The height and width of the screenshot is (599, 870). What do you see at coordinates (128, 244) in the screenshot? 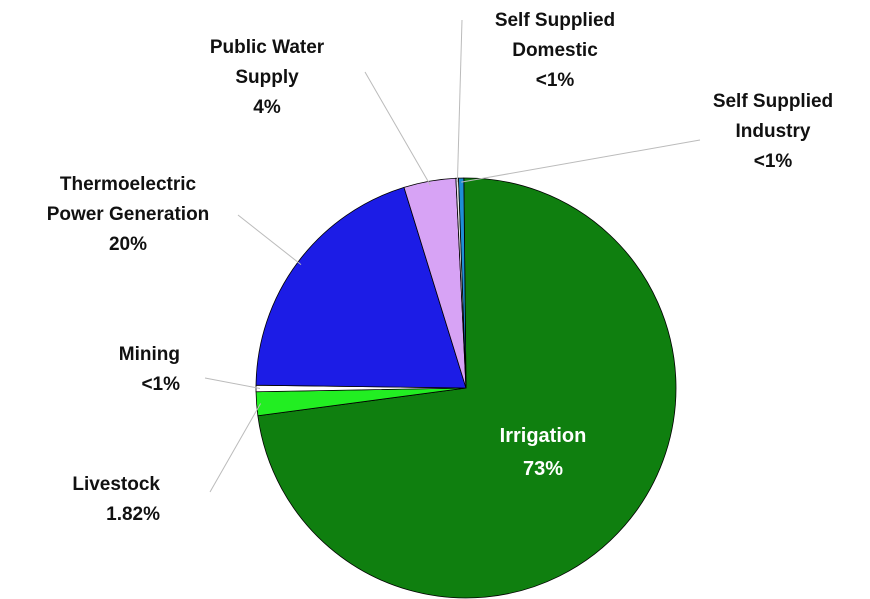
I see `label-line: 20%` at bounding box center [128, 244].